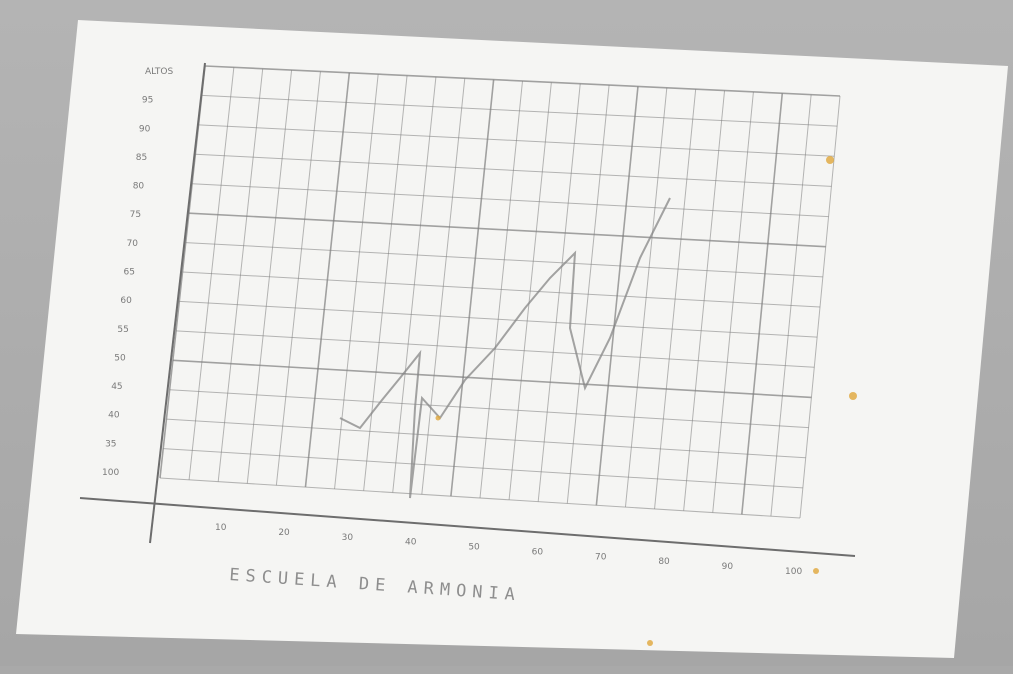  Describe the element at coordinates (110, 444) in the screenshot. I see `y-tick-label: 35` at that location.